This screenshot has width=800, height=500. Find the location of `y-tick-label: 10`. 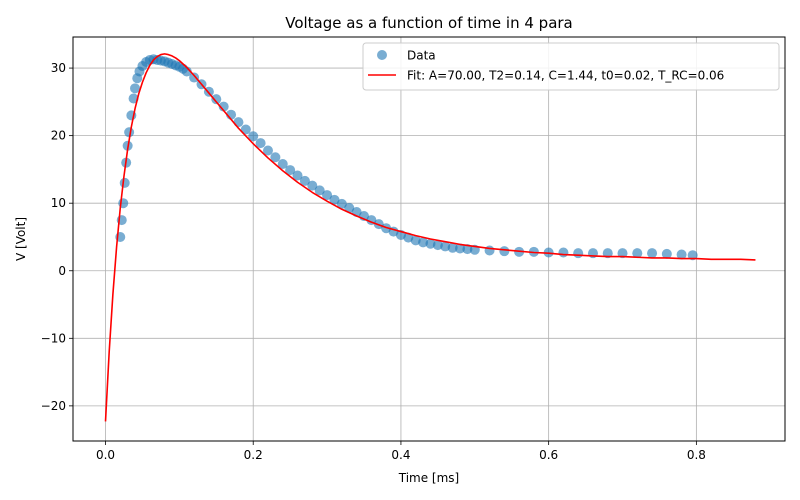

y-tick-label: 10 is located at coordinates (58, 203).